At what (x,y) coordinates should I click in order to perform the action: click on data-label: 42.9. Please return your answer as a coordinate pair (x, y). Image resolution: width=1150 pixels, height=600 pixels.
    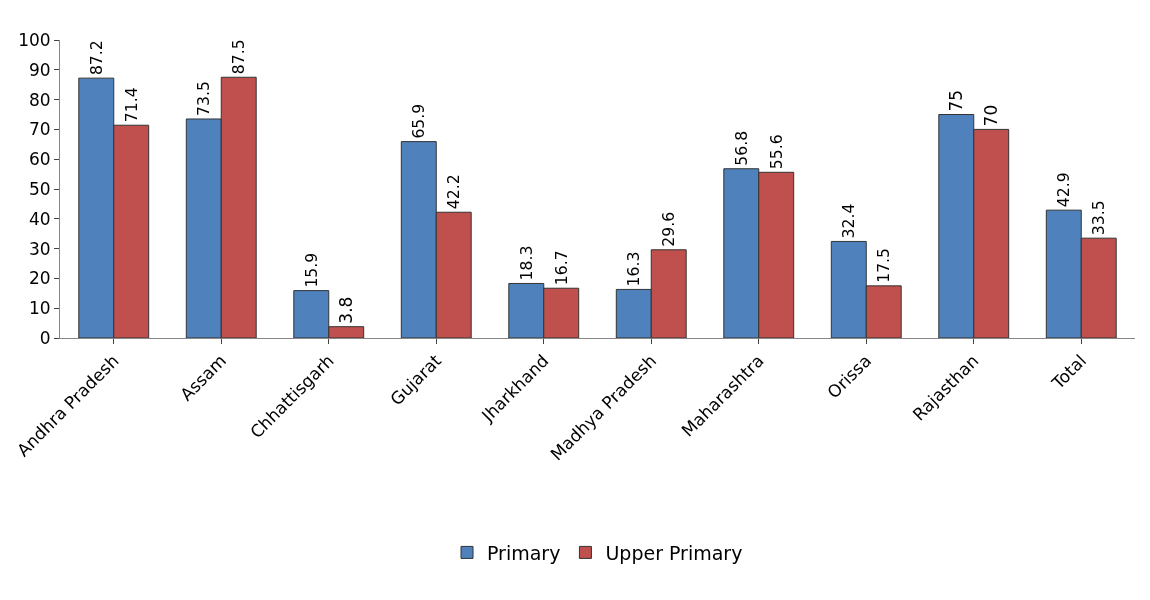
    Looking at the image, I should click on (1064, 190).